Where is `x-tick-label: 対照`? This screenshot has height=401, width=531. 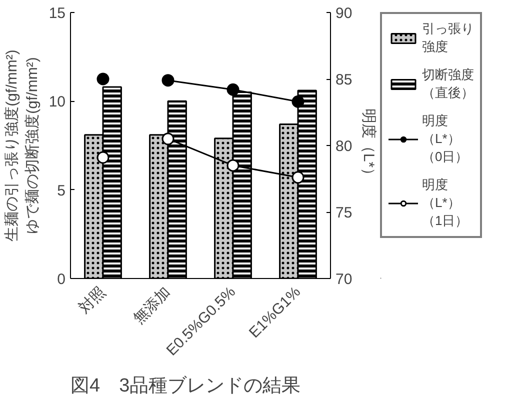 x-tick-label: 対照 is located at coordinates (93, 300).